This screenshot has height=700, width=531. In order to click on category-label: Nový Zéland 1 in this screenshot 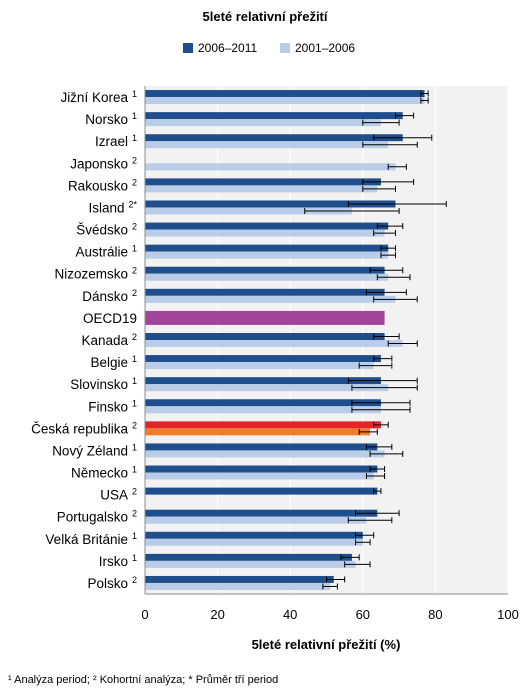, I will do `click(94, 450)`.